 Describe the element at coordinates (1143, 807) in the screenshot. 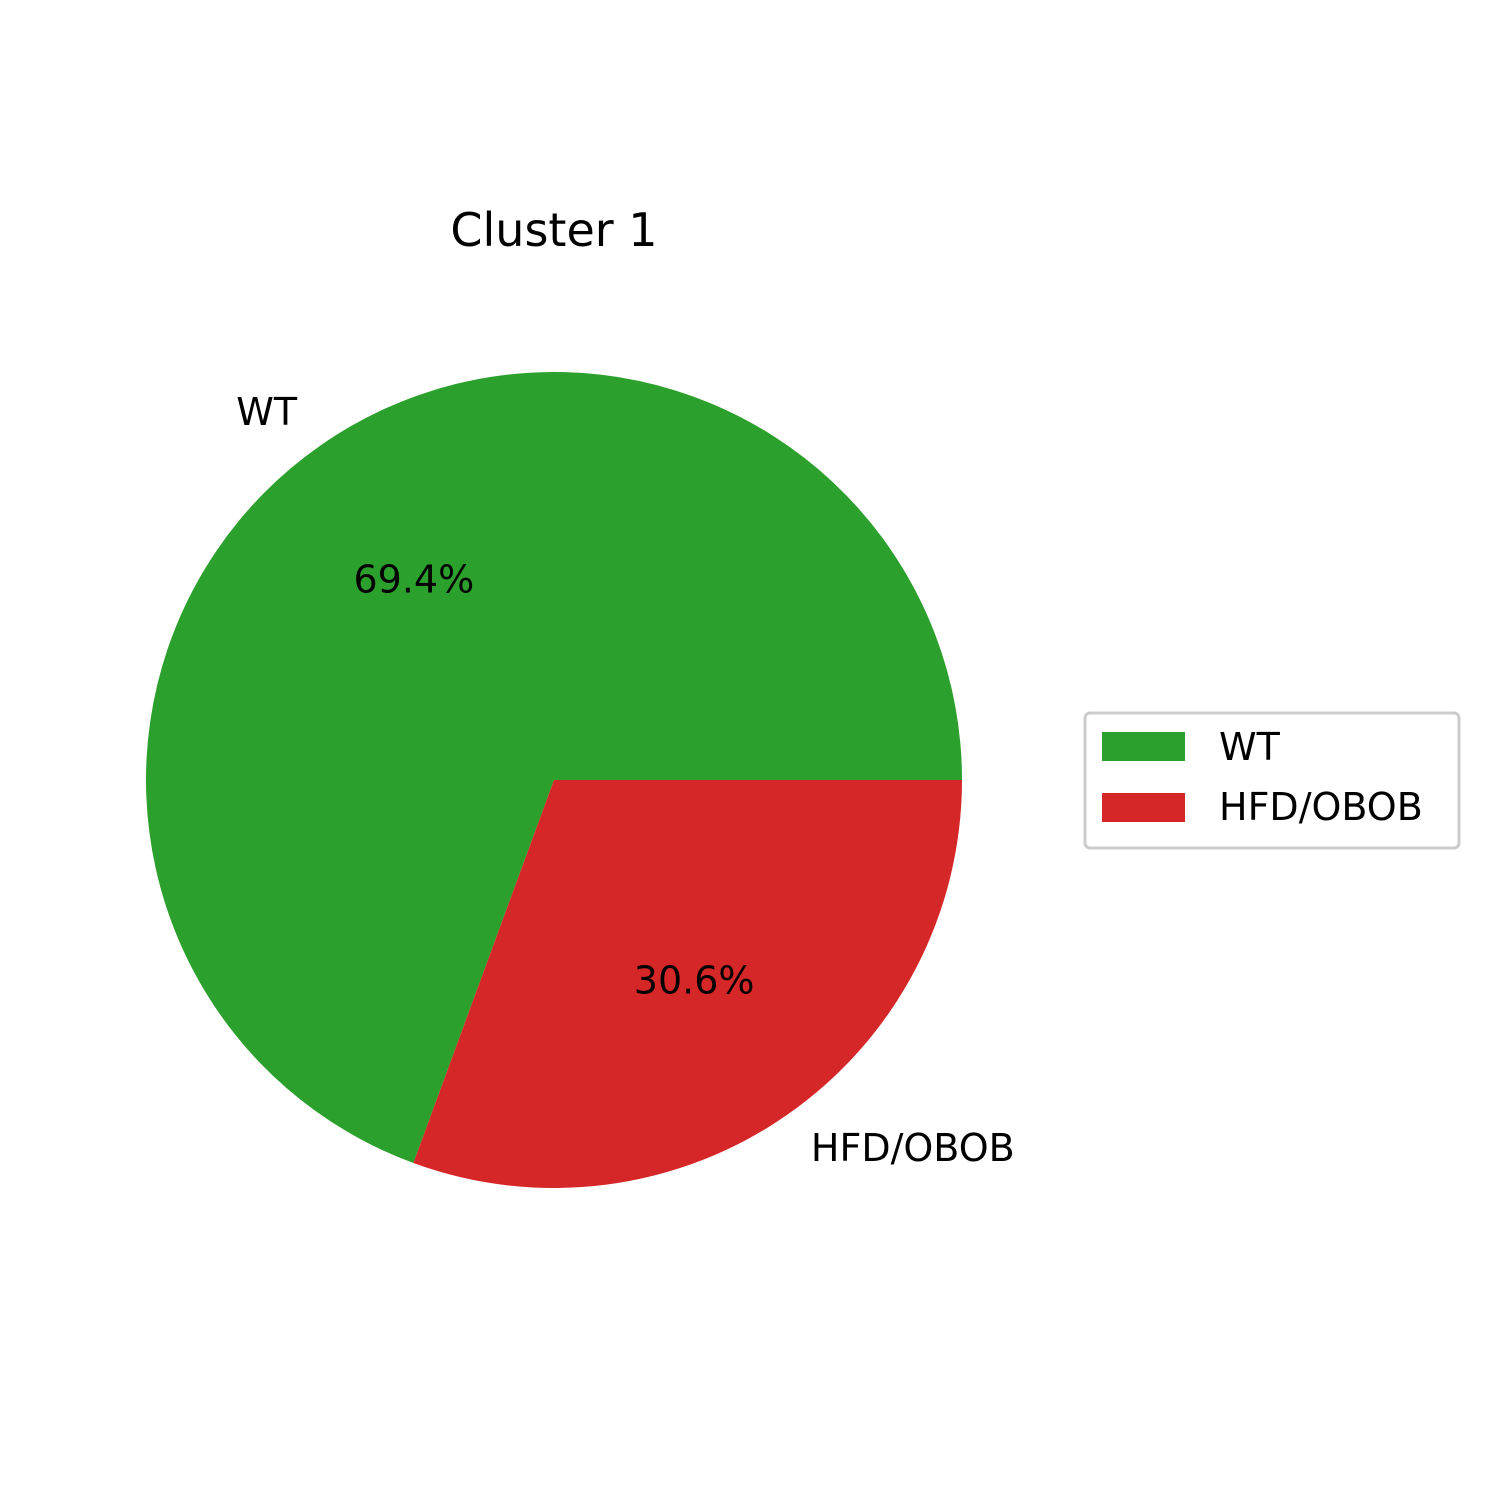

I see `legend-swatch-hfd-obob` at that location.